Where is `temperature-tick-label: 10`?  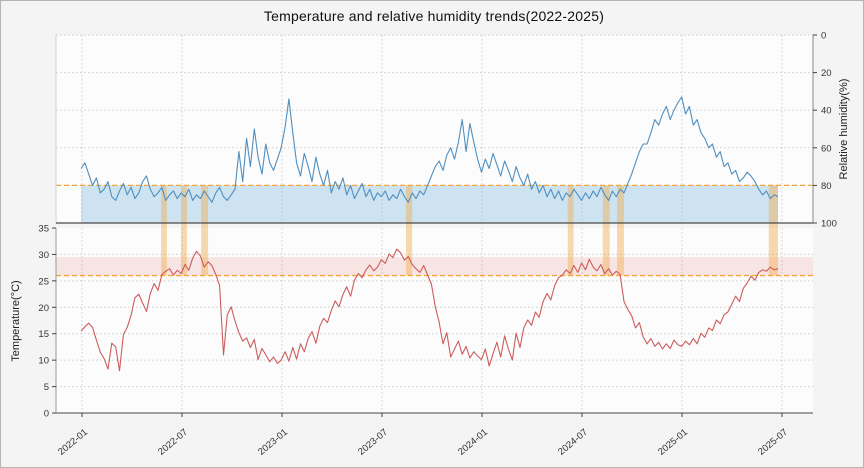 temperature-tick-label: 10 is located at coordinates (43, 361).